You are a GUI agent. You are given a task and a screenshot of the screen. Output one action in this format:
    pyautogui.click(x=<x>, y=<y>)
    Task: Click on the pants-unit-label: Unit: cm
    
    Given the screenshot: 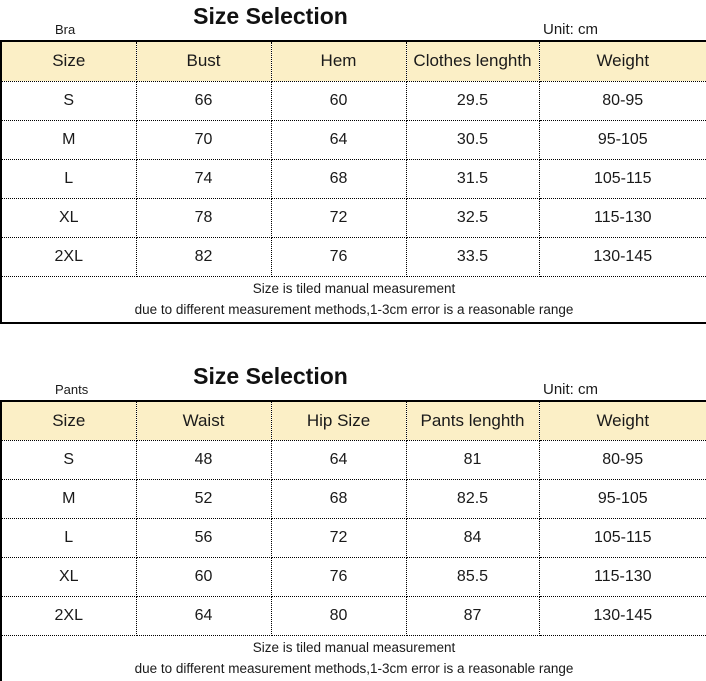 What is the action you would take?
    pyautogui.click(x=571, y=389)
    